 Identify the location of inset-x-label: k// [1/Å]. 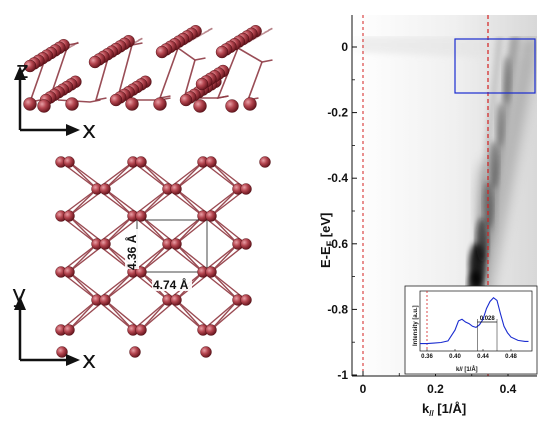
(467, 369).